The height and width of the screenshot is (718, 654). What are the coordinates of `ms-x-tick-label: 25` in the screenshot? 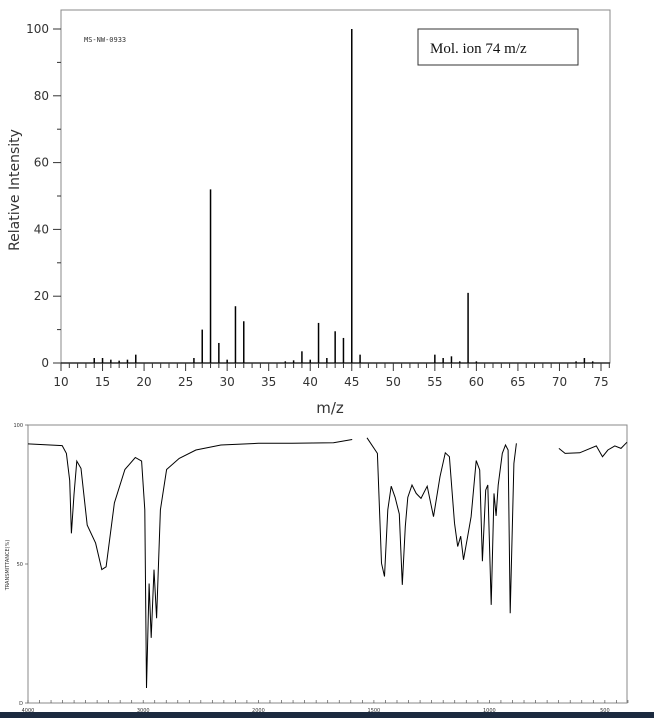 It's located at (185, 382).